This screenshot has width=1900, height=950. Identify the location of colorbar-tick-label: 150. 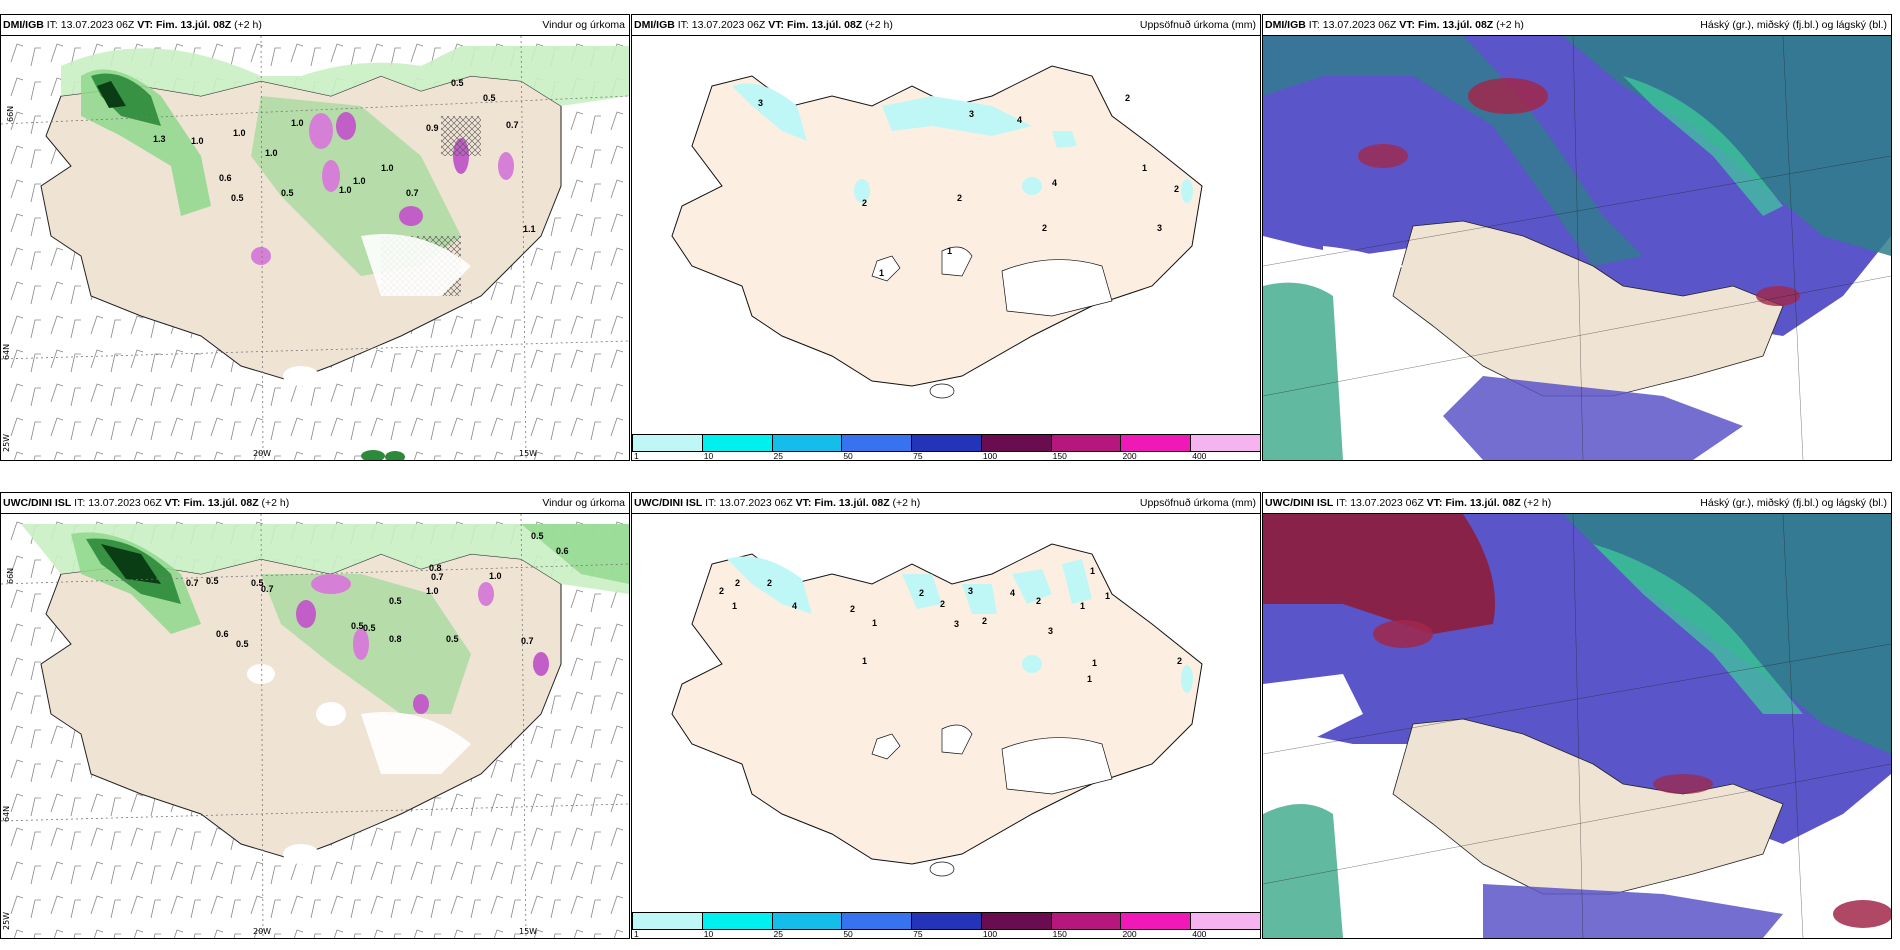
(1059, 456).